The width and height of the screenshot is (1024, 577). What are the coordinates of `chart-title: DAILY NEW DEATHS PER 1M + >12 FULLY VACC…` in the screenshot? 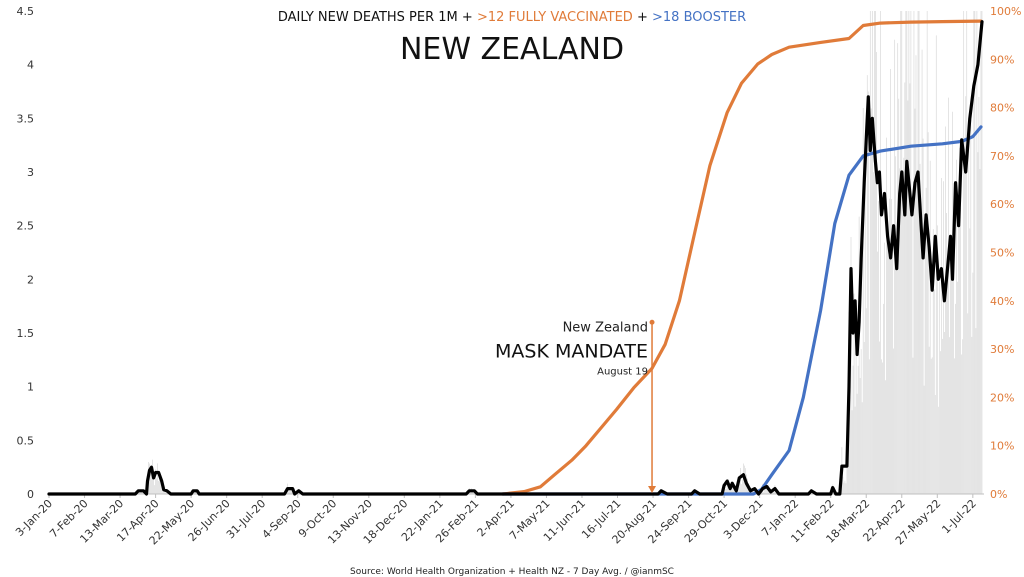 It's located at (512, 17).